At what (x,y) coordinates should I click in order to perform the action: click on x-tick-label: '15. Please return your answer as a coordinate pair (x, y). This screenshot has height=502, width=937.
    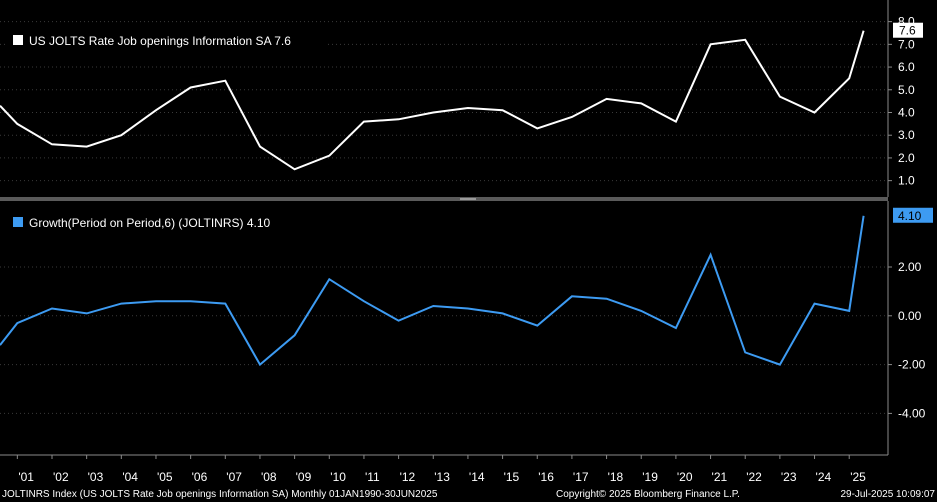
    Looking at the image, I should click on (512, 477).